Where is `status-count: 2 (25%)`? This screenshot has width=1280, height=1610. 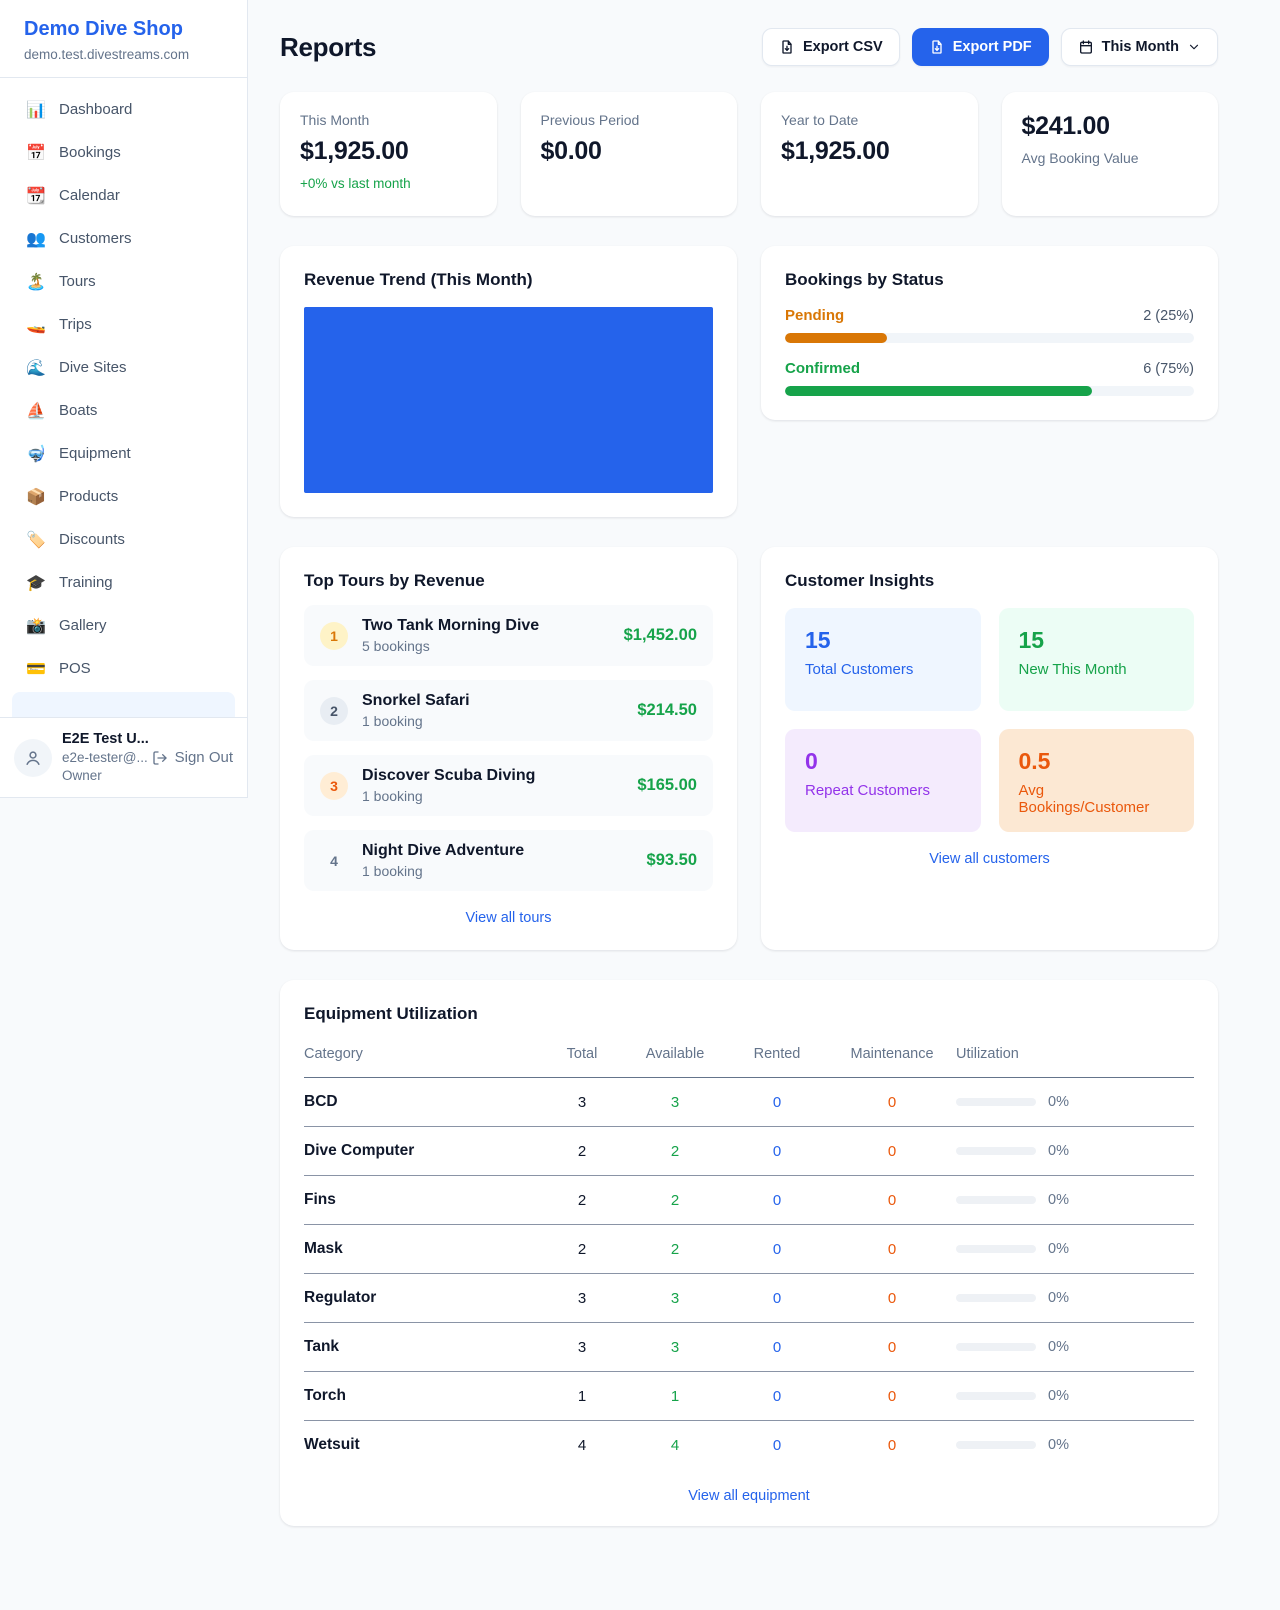
status-count: 2 (25%) is located at coordinates (1168, 316).